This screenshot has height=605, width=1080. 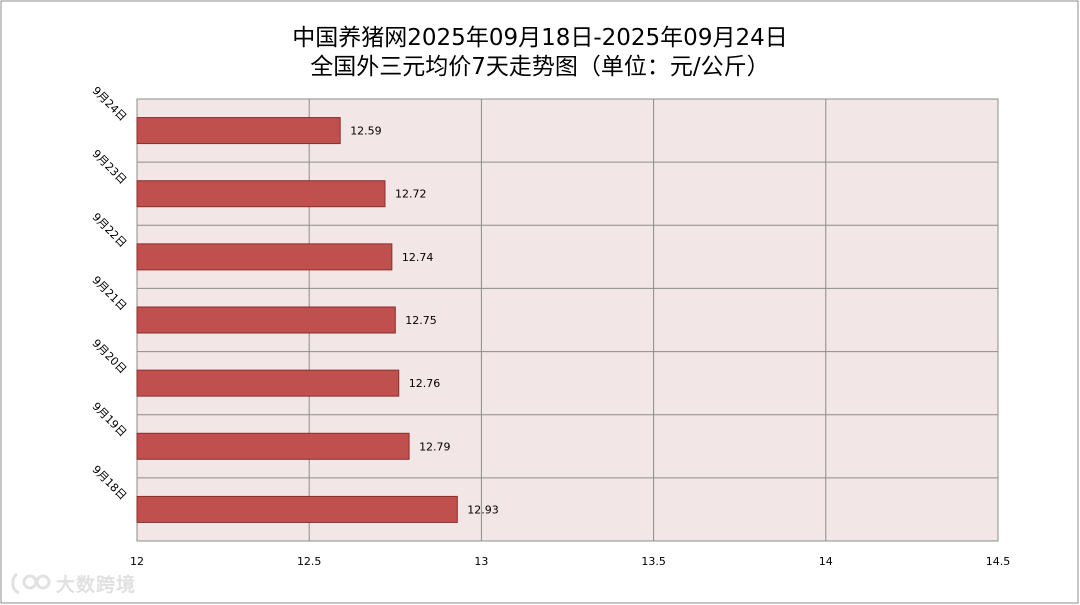 I want to click on data-label: 12.93, so click(x=483, y=509).